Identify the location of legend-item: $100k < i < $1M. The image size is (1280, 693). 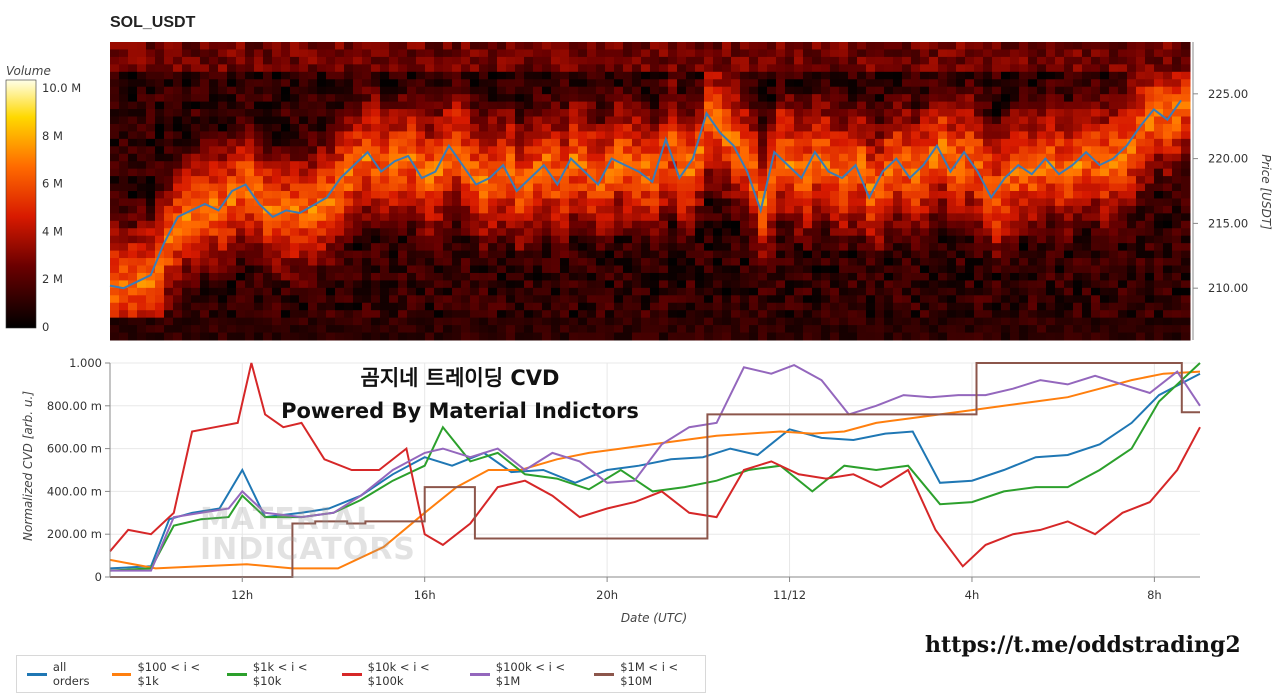
(526, 674).